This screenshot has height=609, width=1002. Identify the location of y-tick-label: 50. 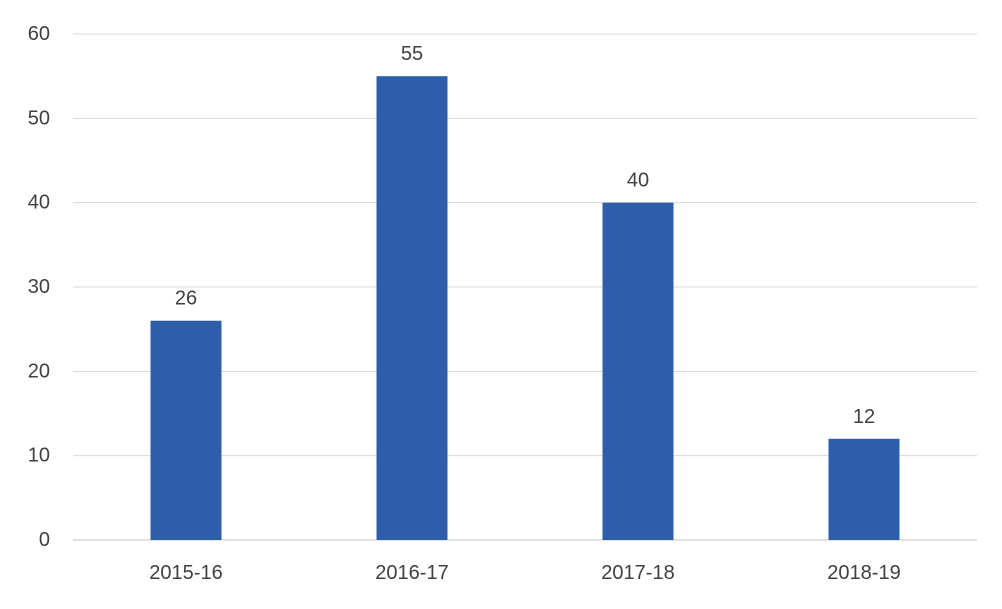
(39, 118).